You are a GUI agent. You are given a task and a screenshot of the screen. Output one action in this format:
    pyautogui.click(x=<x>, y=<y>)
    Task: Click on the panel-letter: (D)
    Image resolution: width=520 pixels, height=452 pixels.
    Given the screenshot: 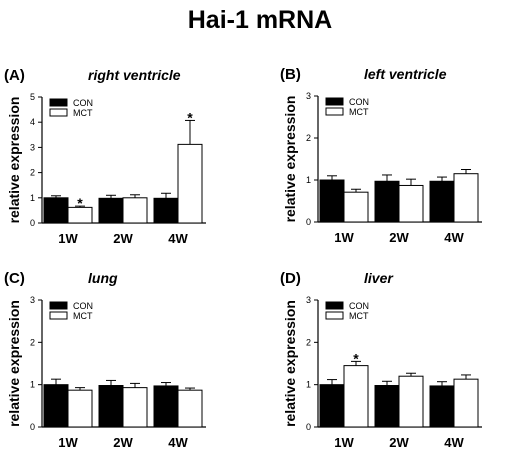 What is the action you would take?
    pyautogui.click(x=290, y=278)
    